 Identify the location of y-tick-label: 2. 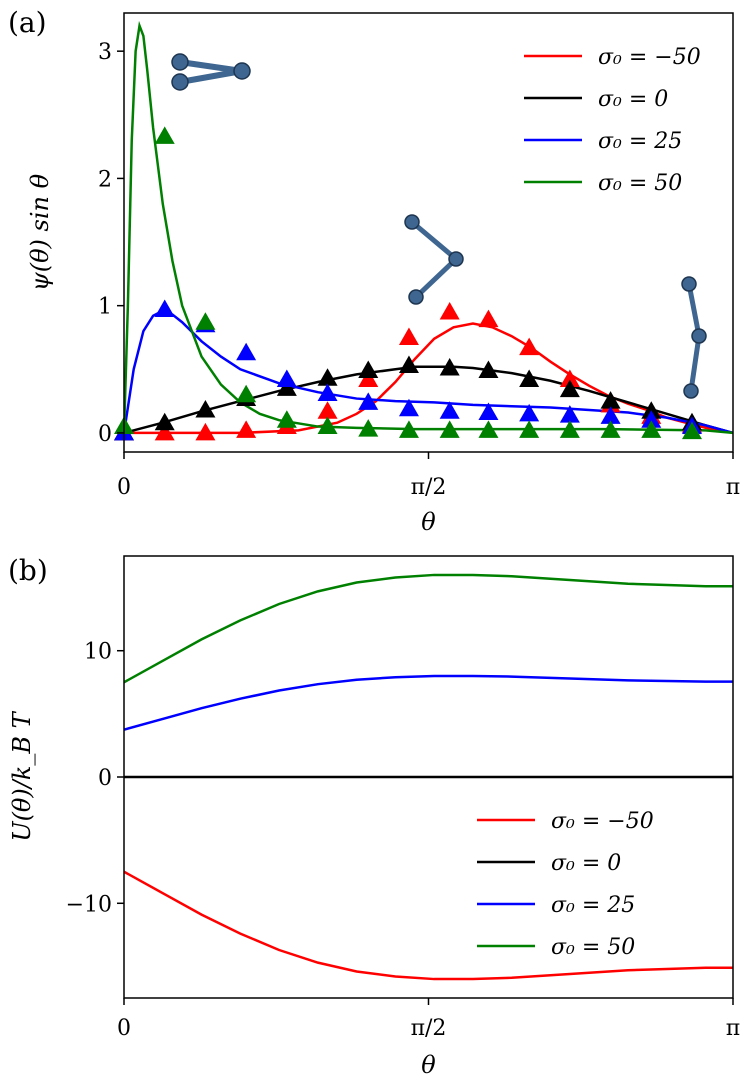
(105, 179).